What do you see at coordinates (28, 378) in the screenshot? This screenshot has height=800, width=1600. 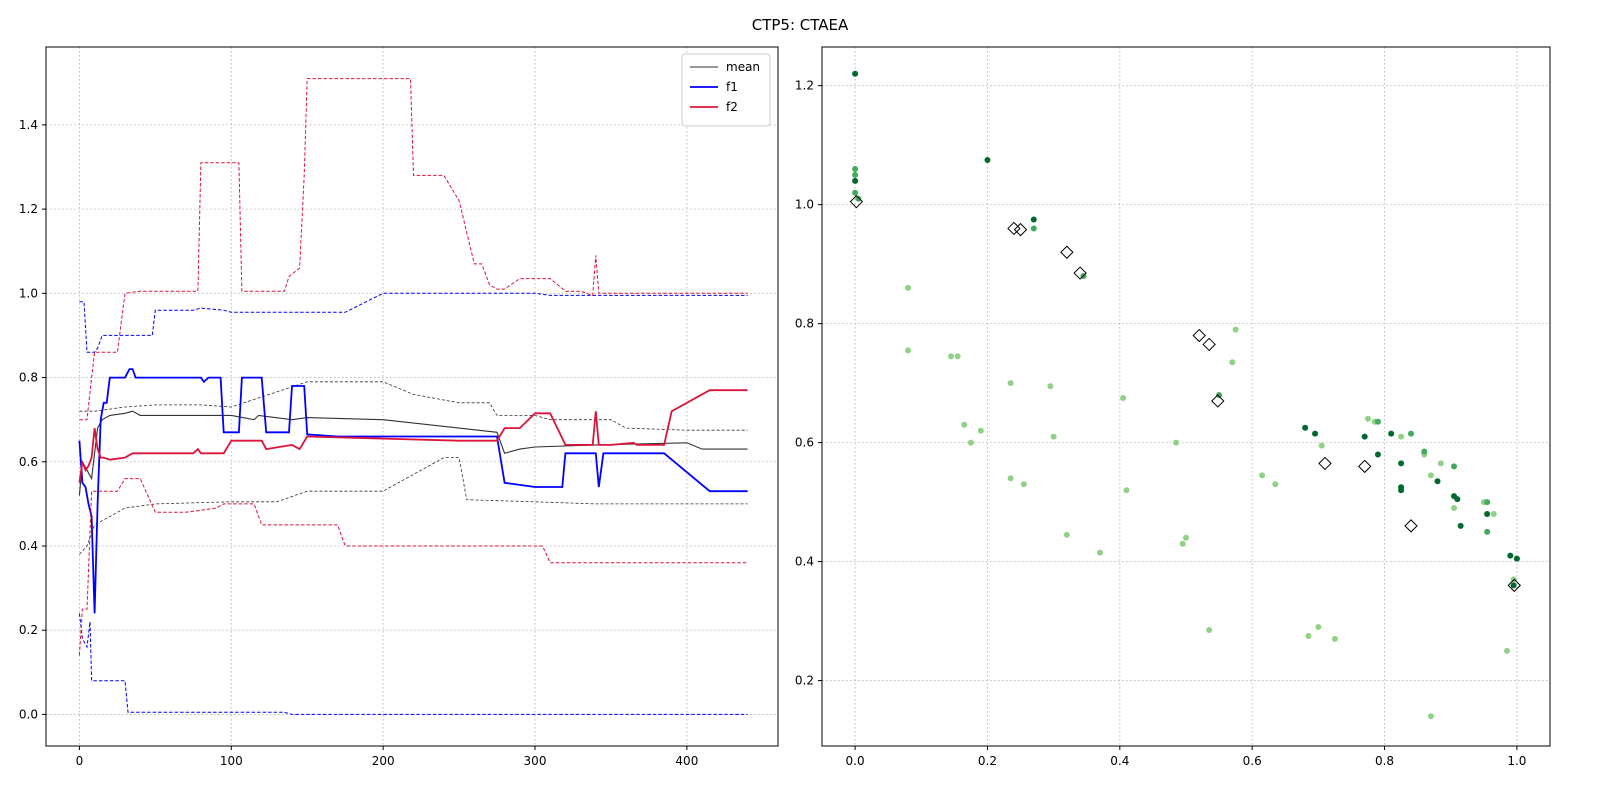 I see `left-y-tick-label: 0.8` at bounding box center [28, 378].